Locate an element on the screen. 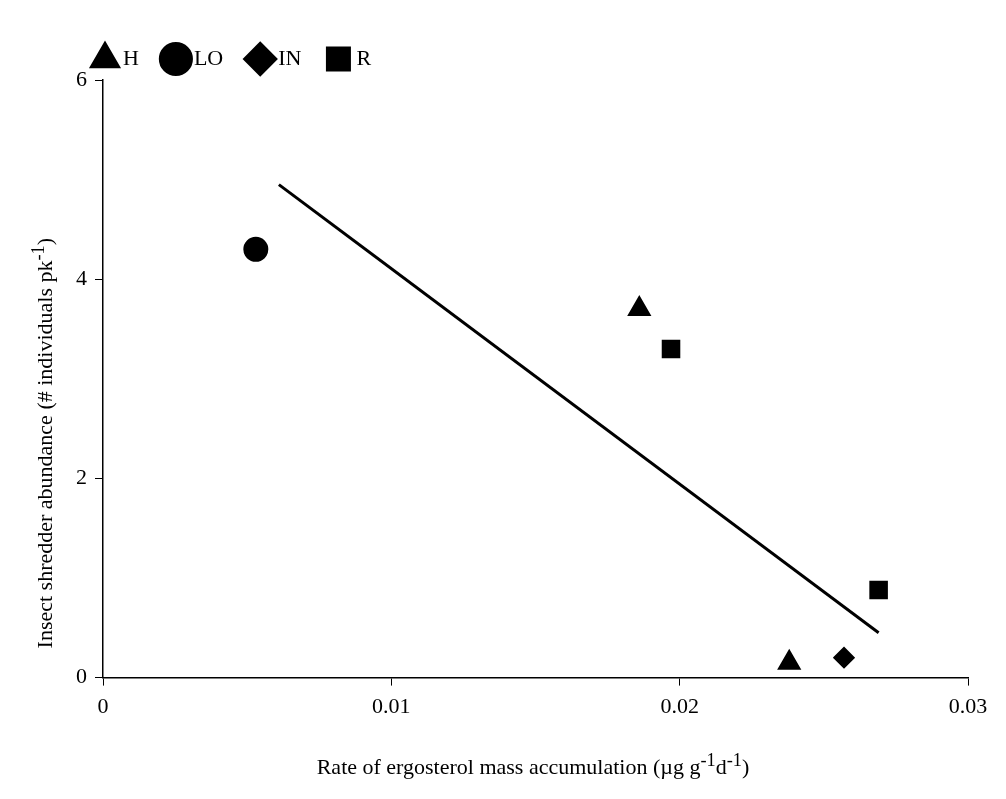 The height and width of the screenshot is (799, 1006). y-tick-label: 6 is located at coordinates (81, 78).